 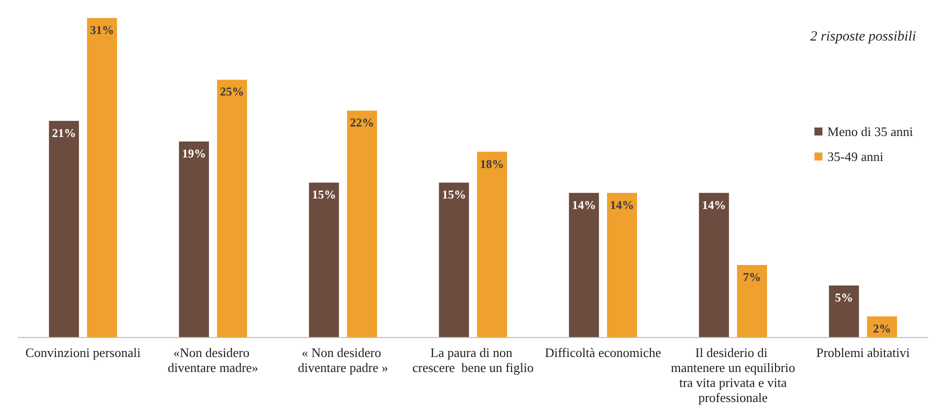 What do you see at coordinates (863, 352) in the screenshot?
I see `x-tick-label: Problemi abitativi` at bounding box center [863, 352].